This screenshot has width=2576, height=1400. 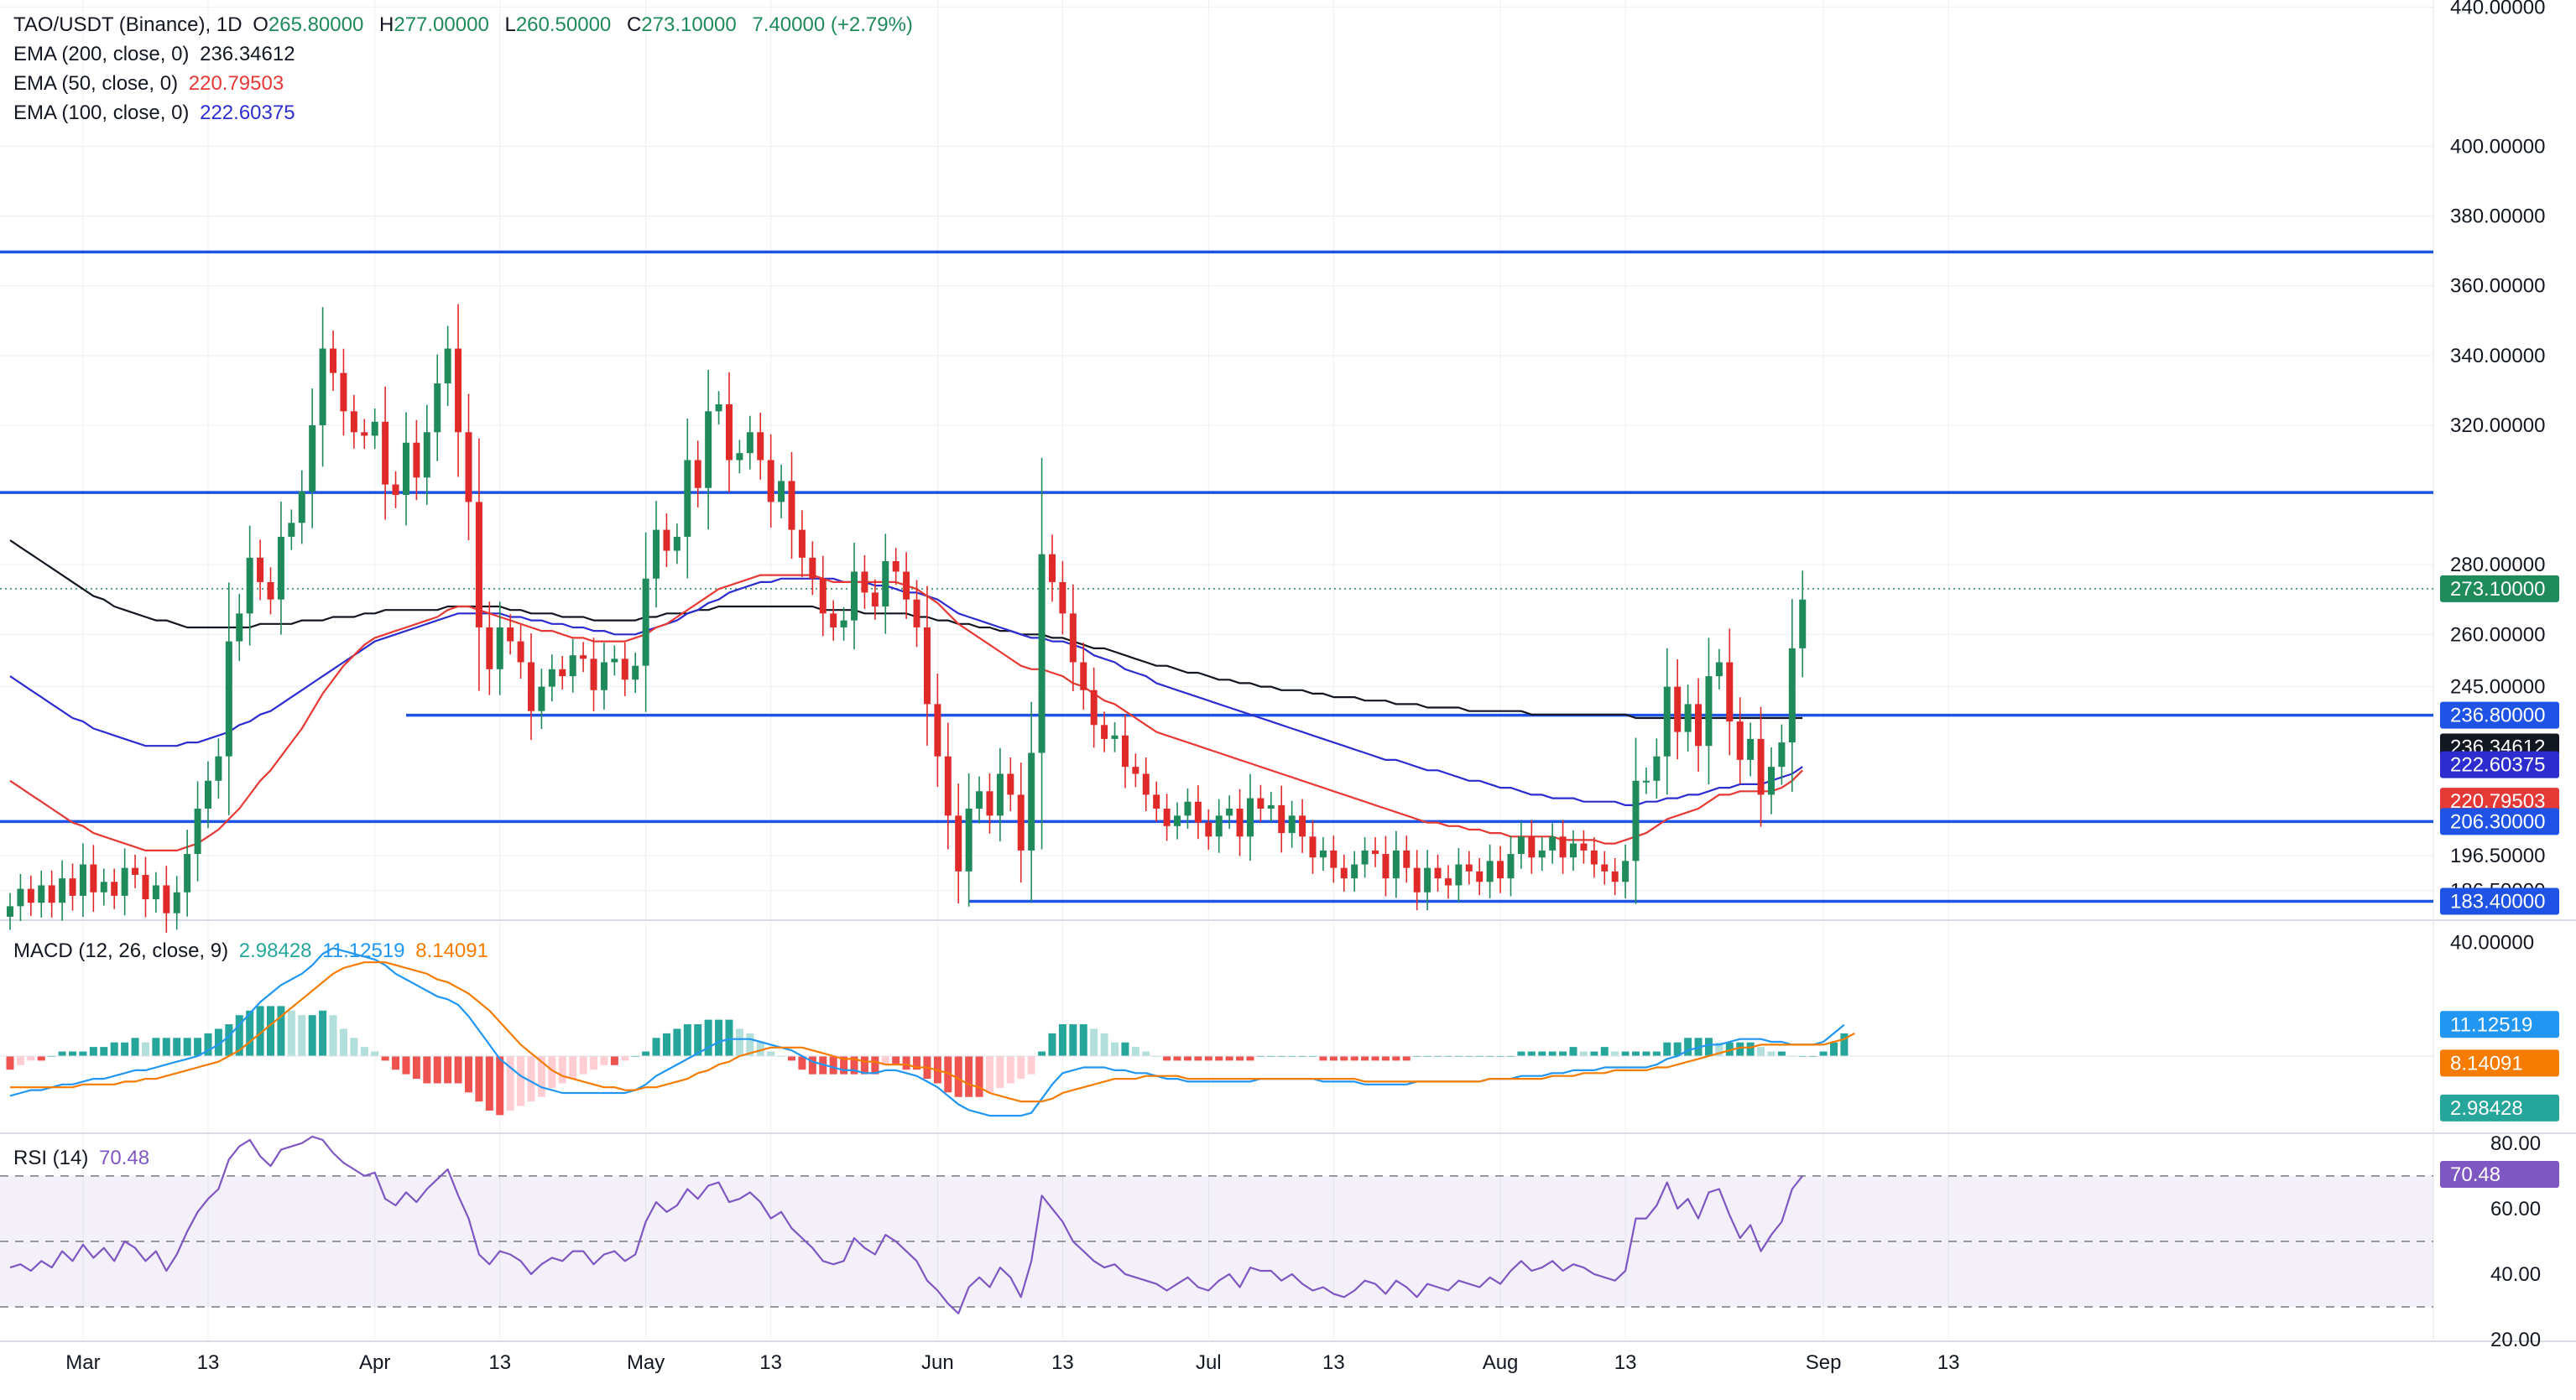 I want to click on ema200-label: EMA (200, close, 0), so click(x=101, y=54).